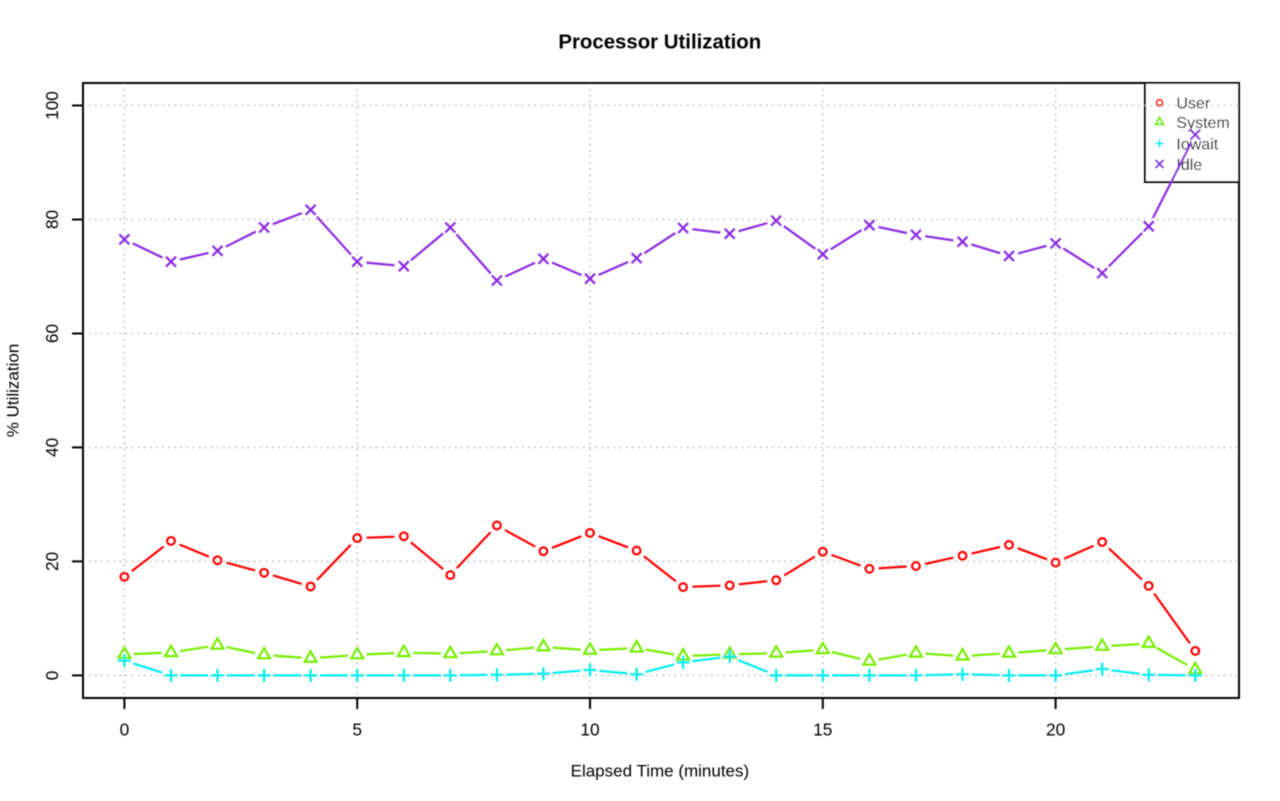 This screenshot has width=1280, height=801. I want to click on svg-text: 10, so click(589, 730).